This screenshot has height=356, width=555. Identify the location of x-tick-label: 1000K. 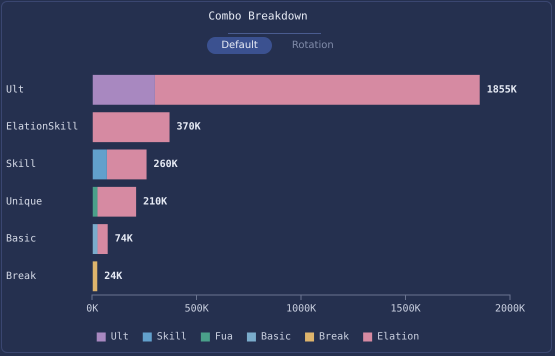
(301, 309).